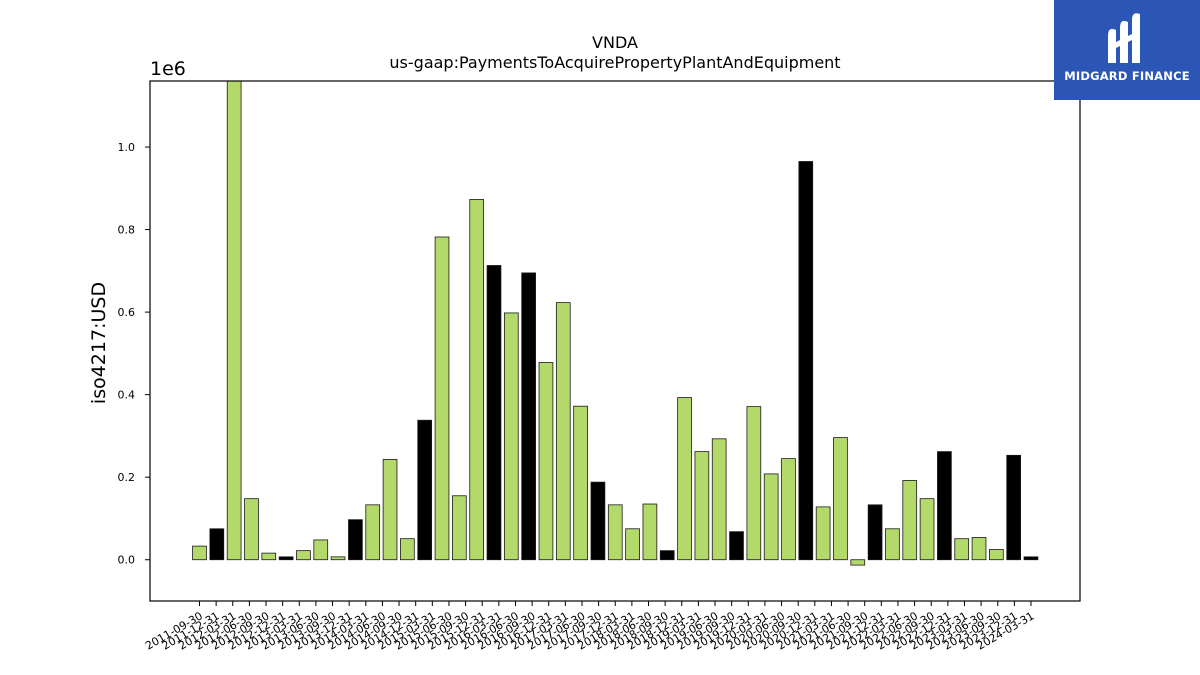  What do you see at coordinates (127, 230) in the screenshot?
I see `y-tick-label: 0.8` at bounding box center [127, 230].